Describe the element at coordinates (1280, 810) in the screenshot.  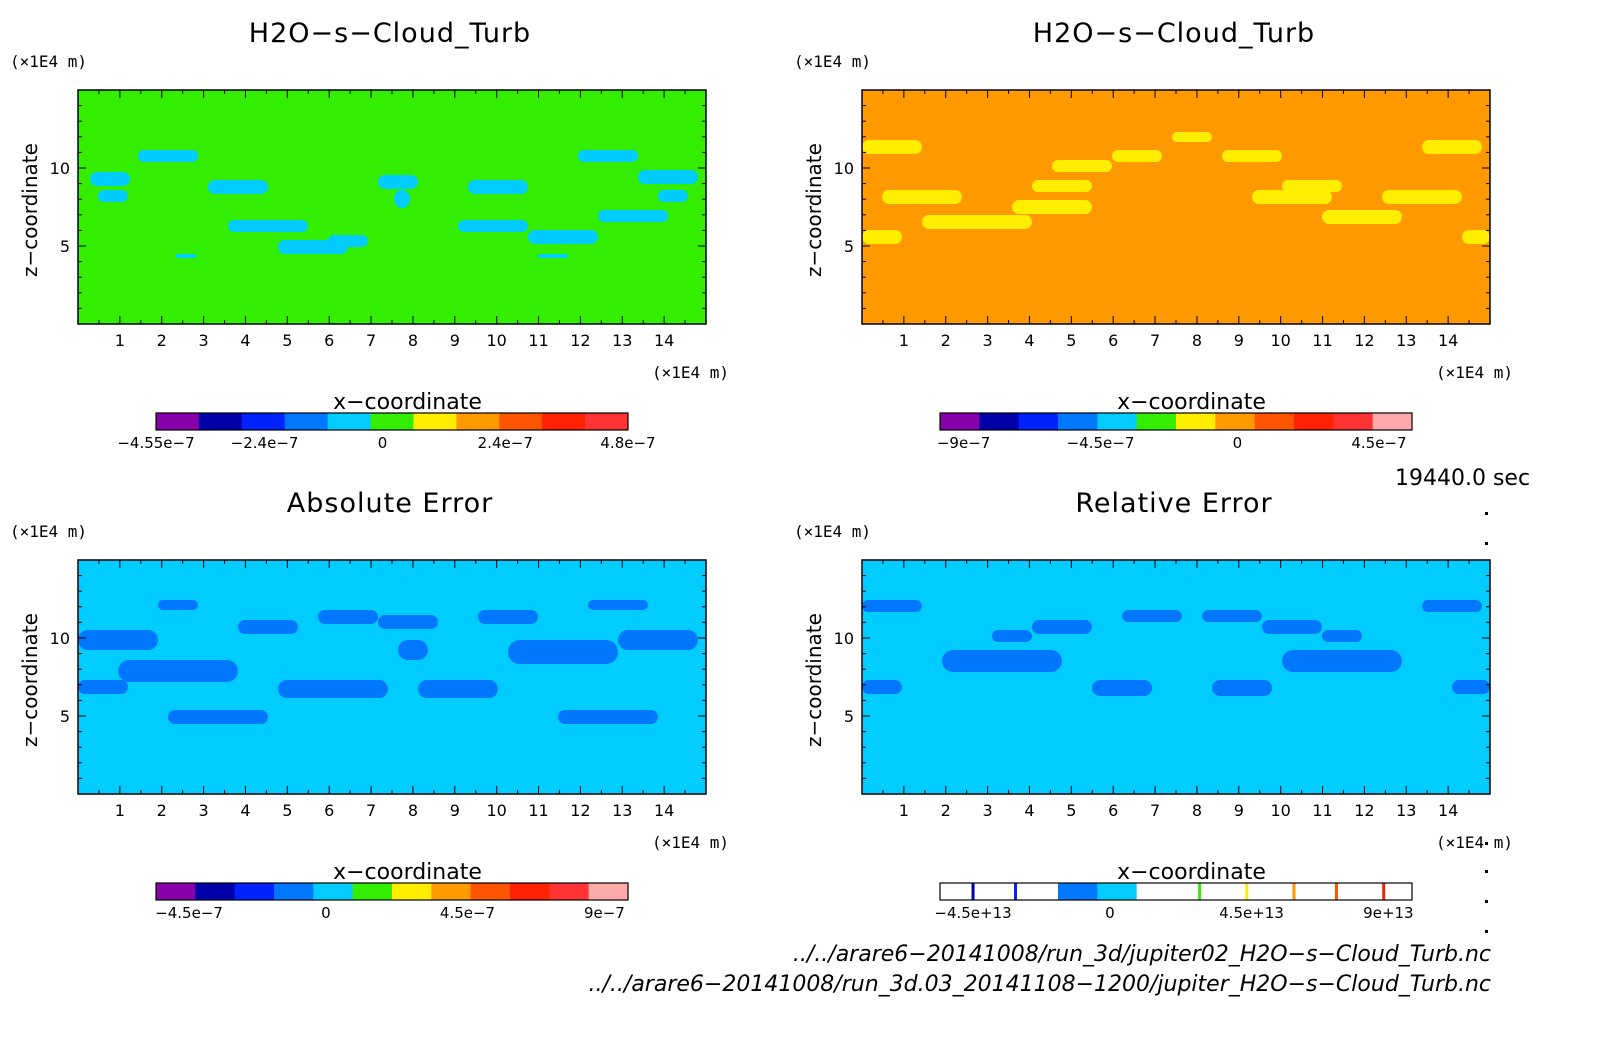
I see `x-tick-label: 10` at that location.